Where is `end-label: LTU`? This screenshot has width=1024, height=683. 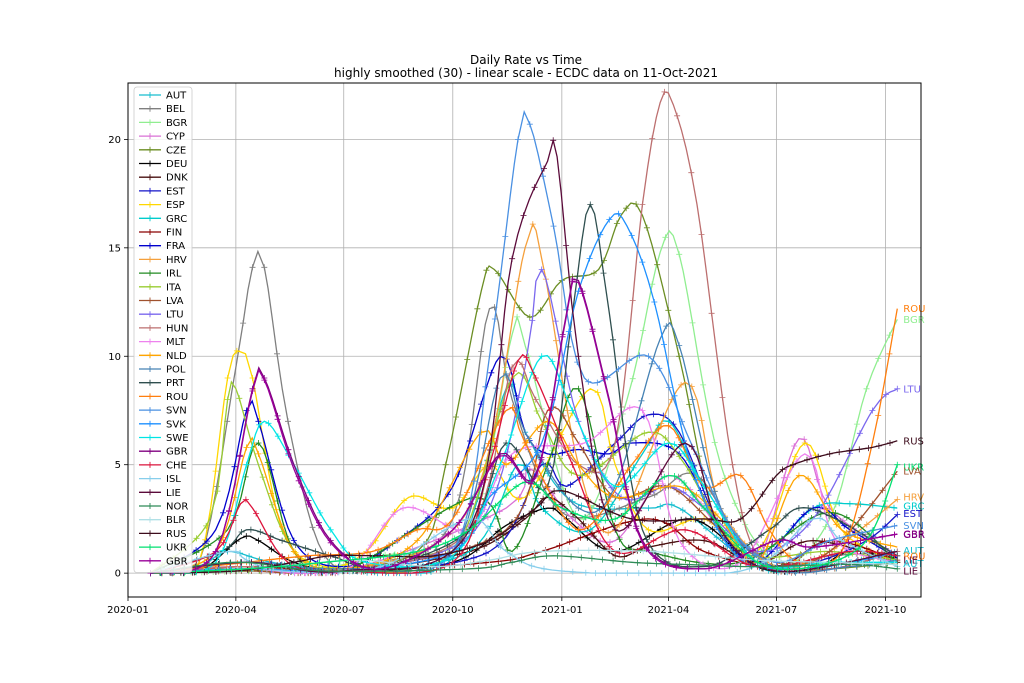 end-label: LTU is located at coordinates (912, 389).